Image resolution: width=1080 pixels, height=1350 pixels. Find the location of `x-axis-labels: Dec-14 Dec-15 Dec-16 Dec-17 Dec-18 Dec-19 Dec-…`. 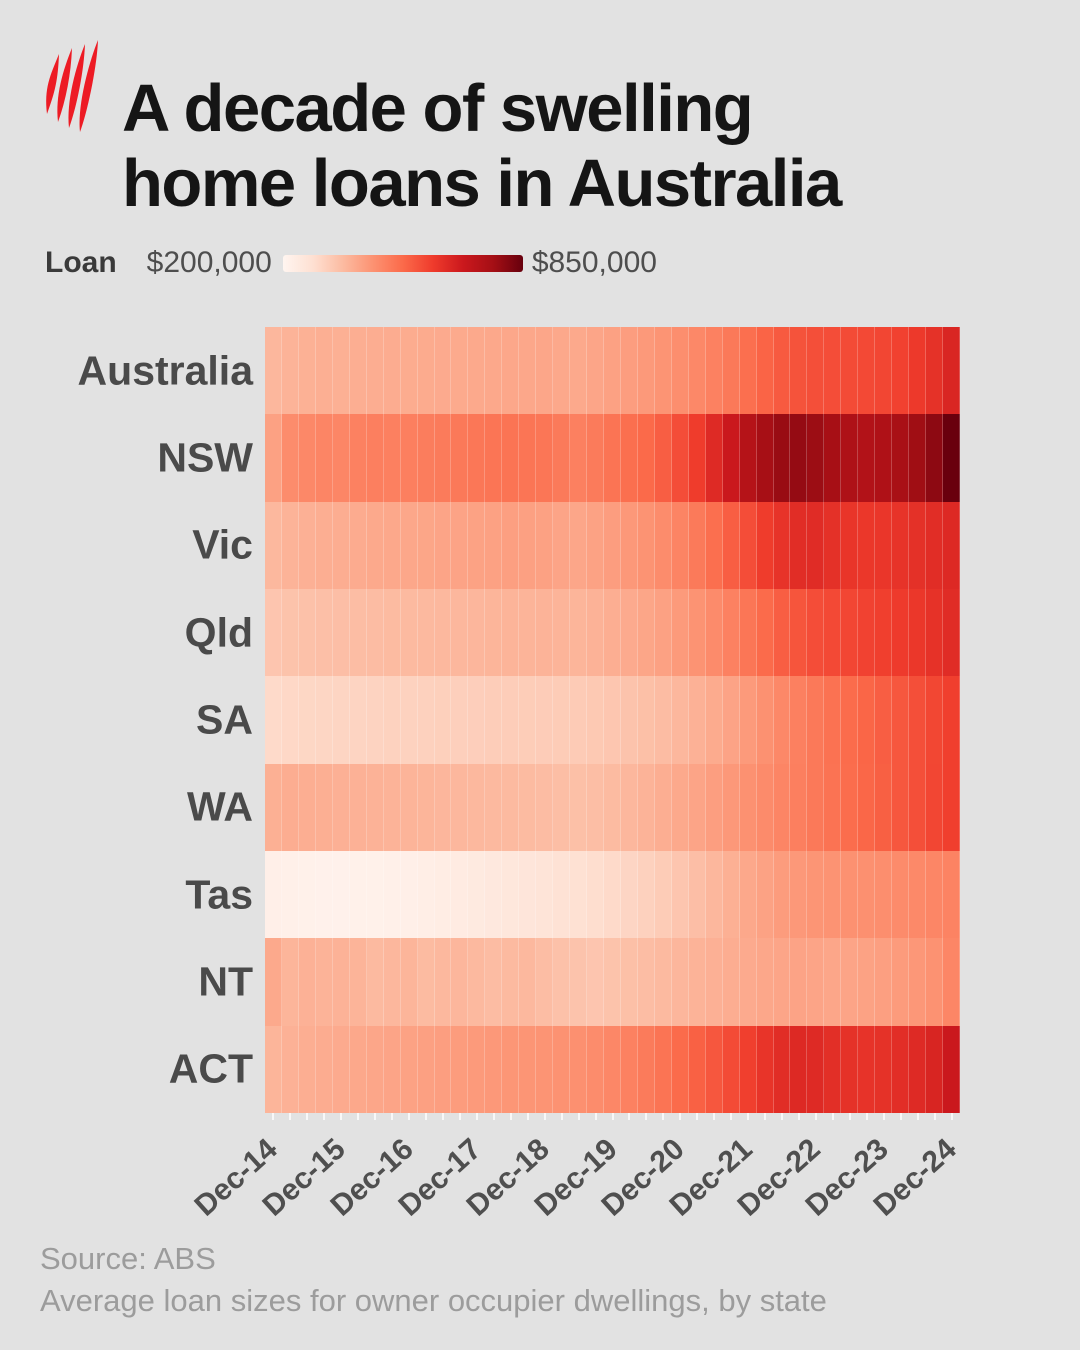

x-axis-labels: Dec-14 Dec-15 Dec-16 Dec-17 Dec-18 Dec-19 Dec-… is located at coordinates (575, 1184).